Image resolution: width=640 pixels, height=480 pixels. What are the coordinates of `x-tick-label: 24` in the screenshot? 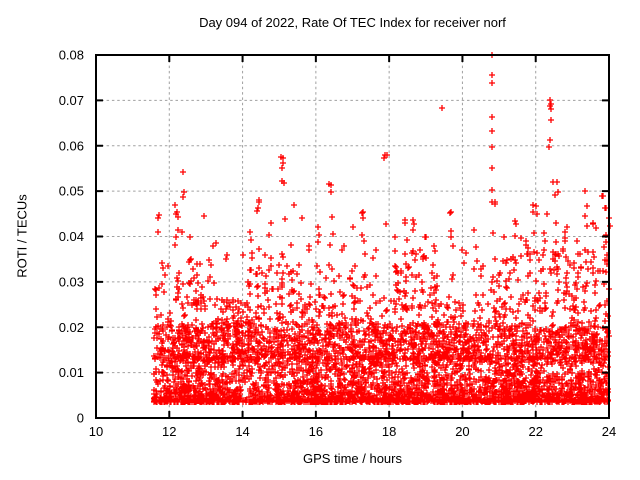 It's located at (609, 431).